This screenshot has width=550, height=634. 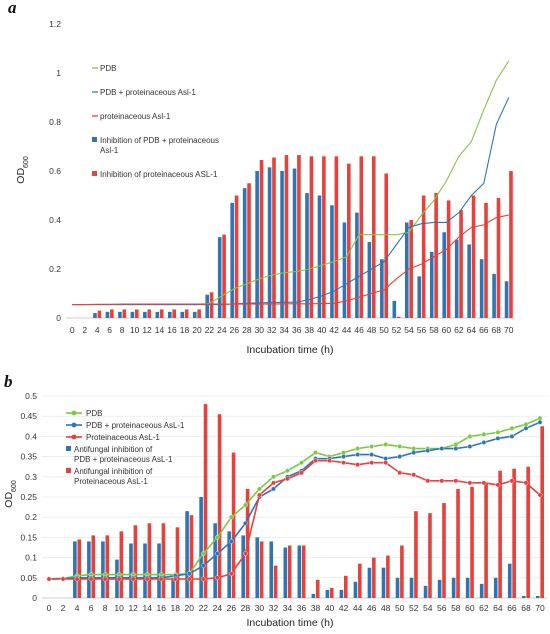 I want to click on y-axis-label: OD600, so click(x=22, y=170).